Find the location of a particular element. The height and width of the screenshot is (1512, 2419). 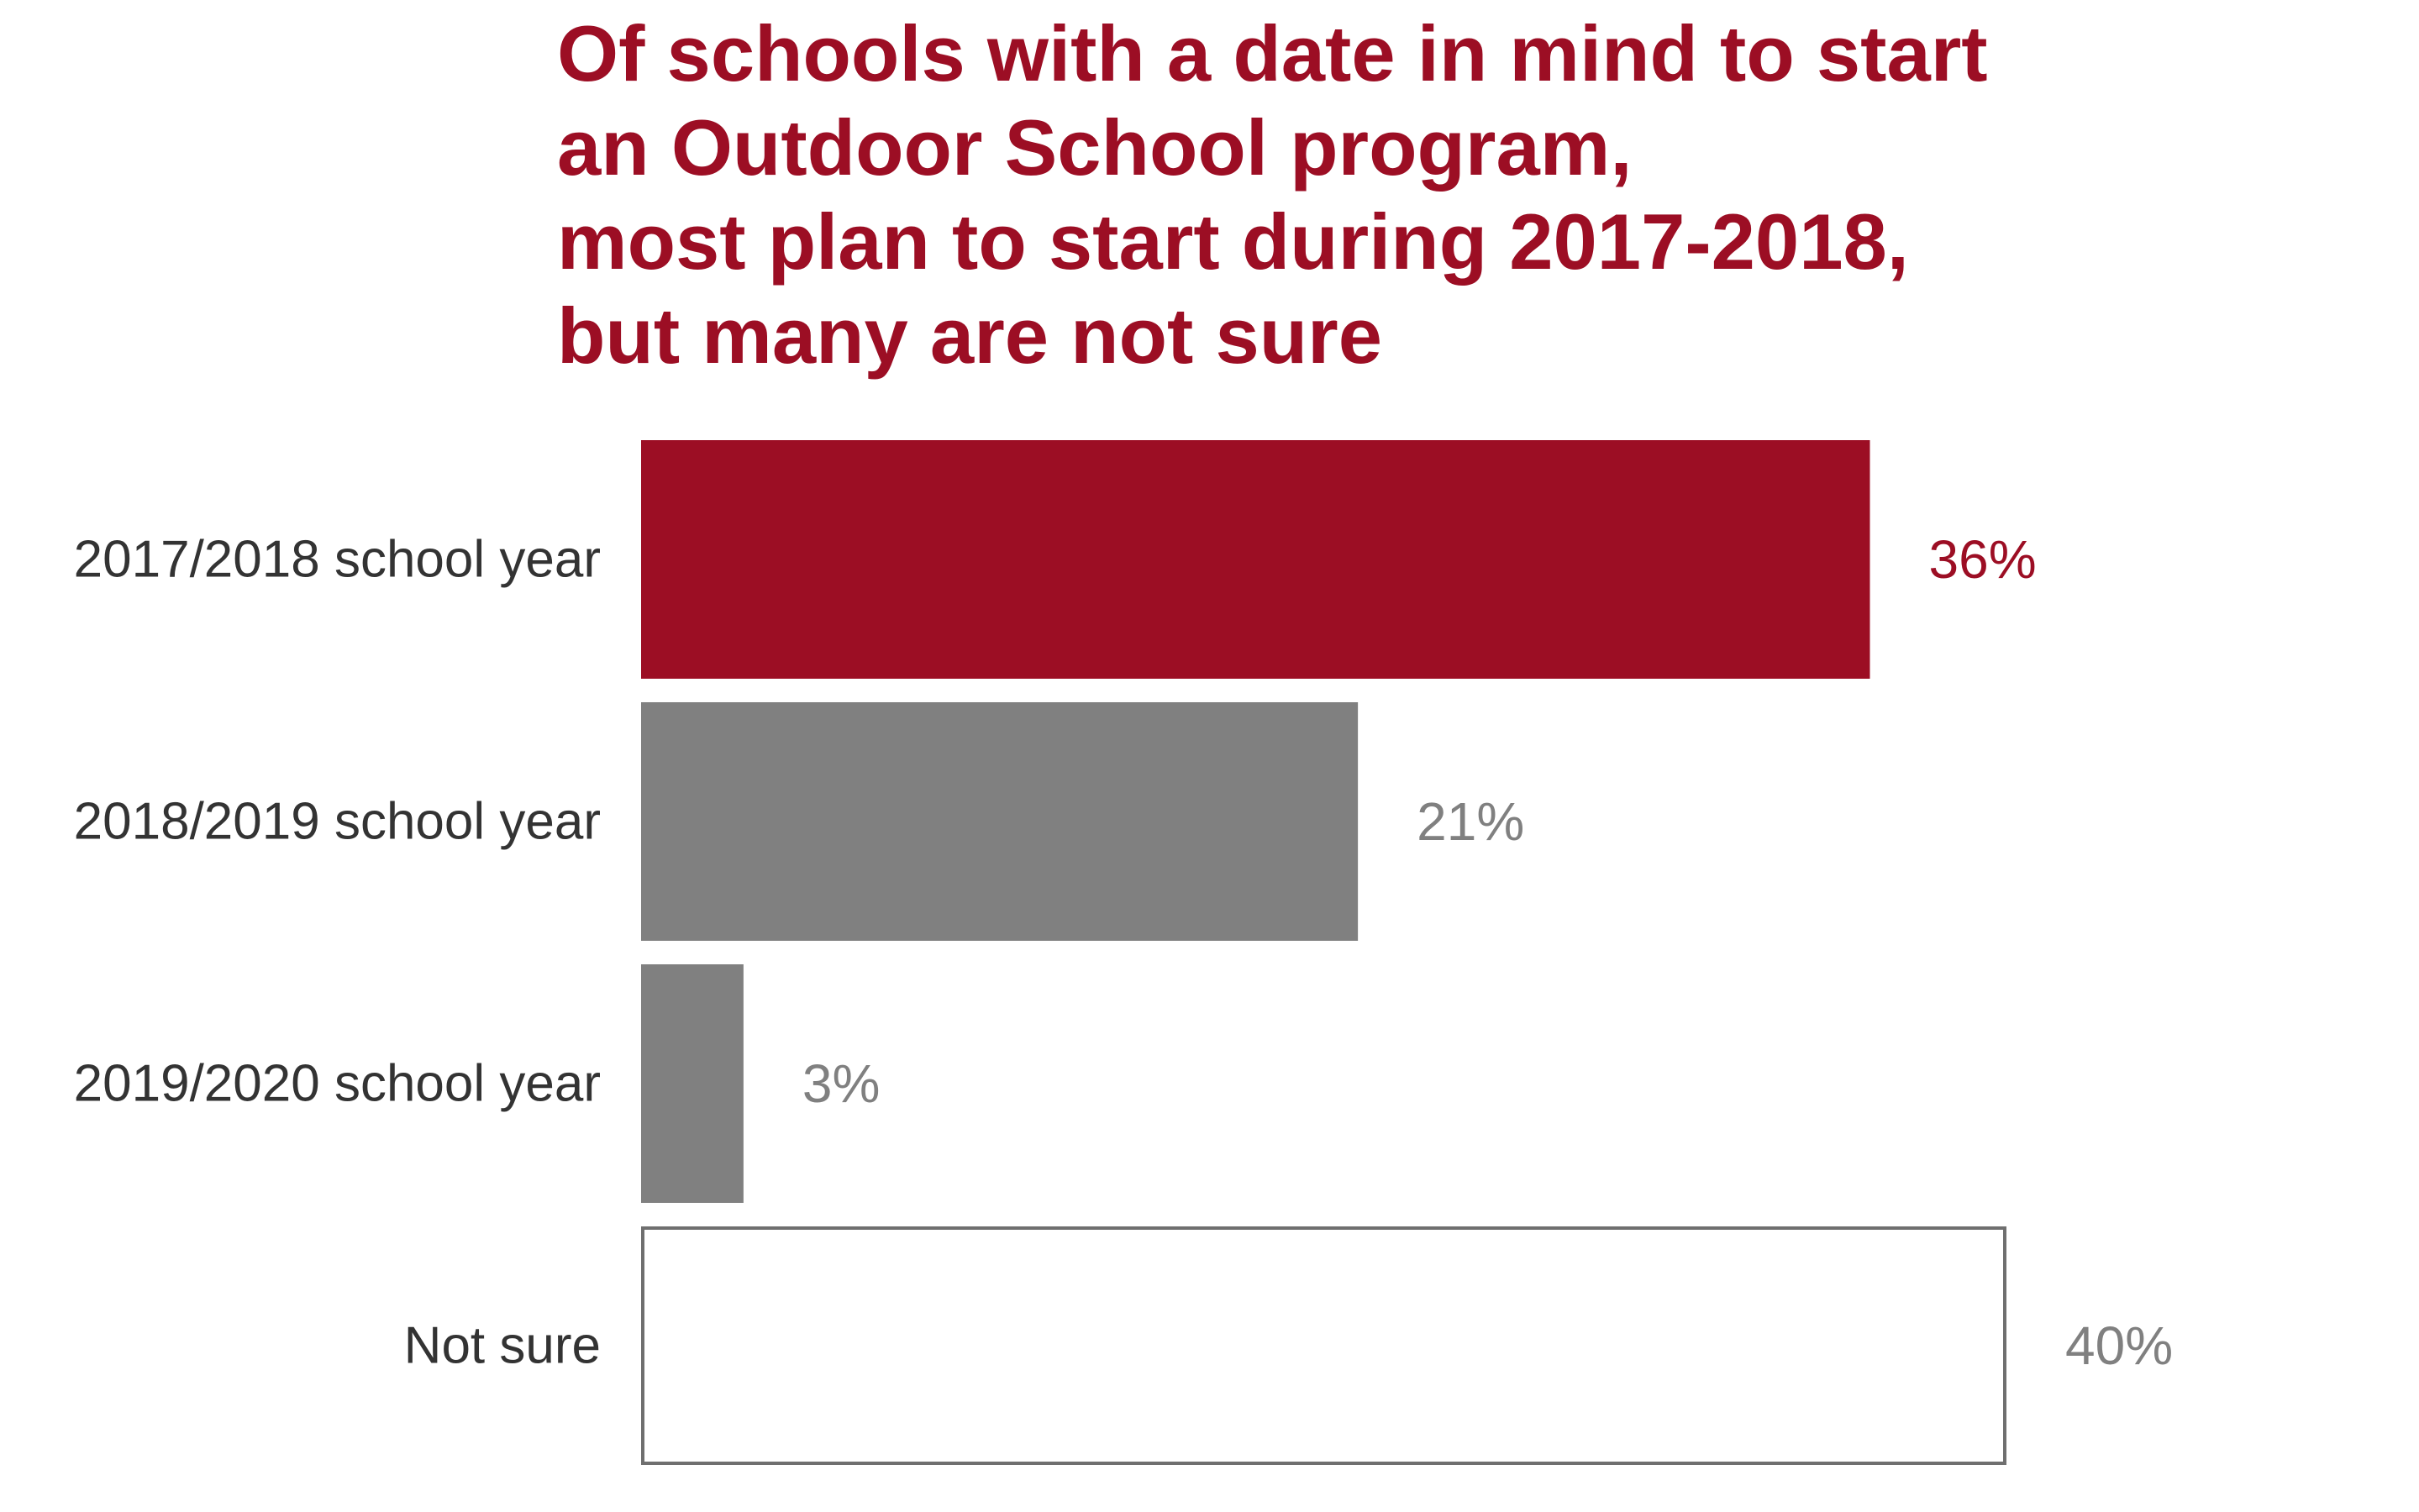

category-label-1: 2017/2018 school year is located at coordinates (337, 560).